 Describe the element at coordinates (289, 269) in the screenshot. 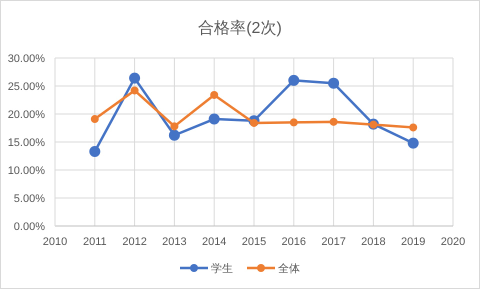

I see `legend-label: 全体` at that location.